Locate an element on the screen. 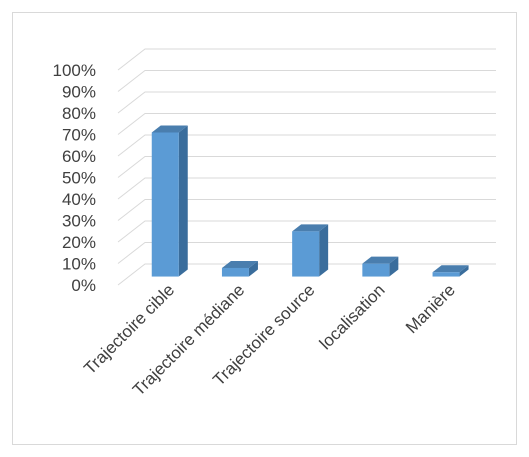  y-tick-label-100: 100% is located at coordinates (74, 70).